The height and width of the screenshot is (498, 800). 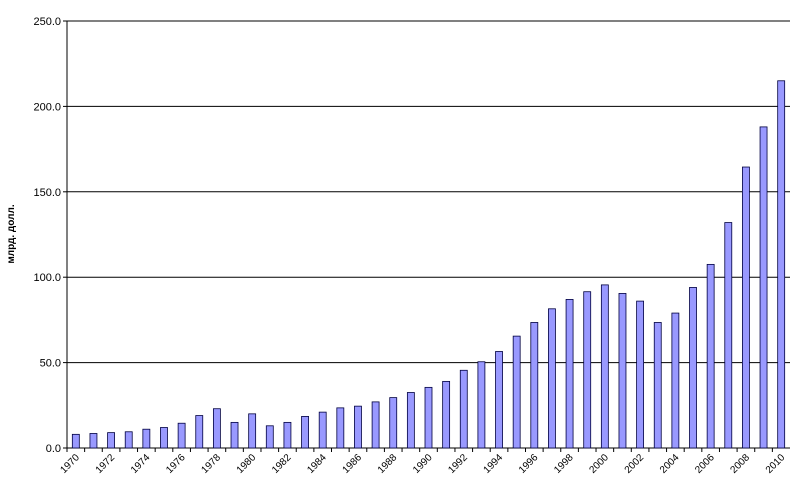 What do you see at coordinates (705, 464) in the screenshot?
I see `x-tick-label: 2006` at bounding box center [705, 464].